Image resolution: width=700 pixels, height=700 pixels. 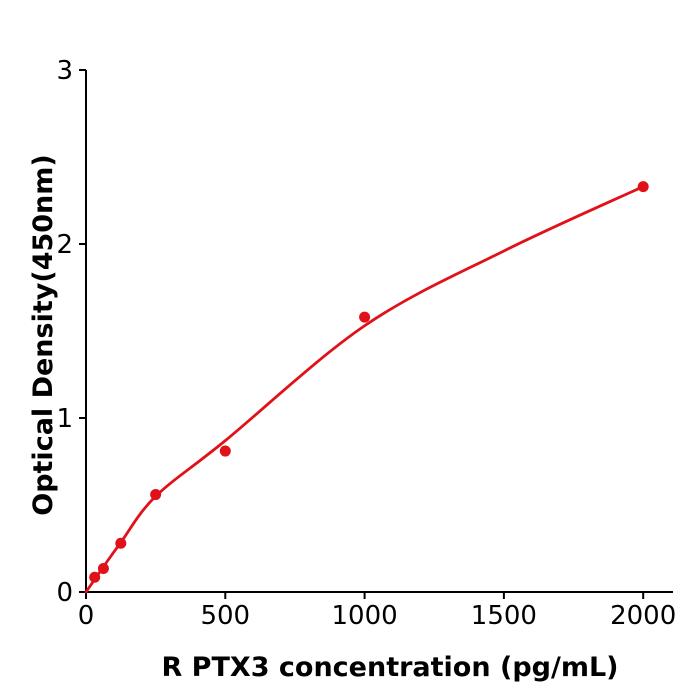 I want to click on y-tick-label: 1, so click(x=64, y=419).